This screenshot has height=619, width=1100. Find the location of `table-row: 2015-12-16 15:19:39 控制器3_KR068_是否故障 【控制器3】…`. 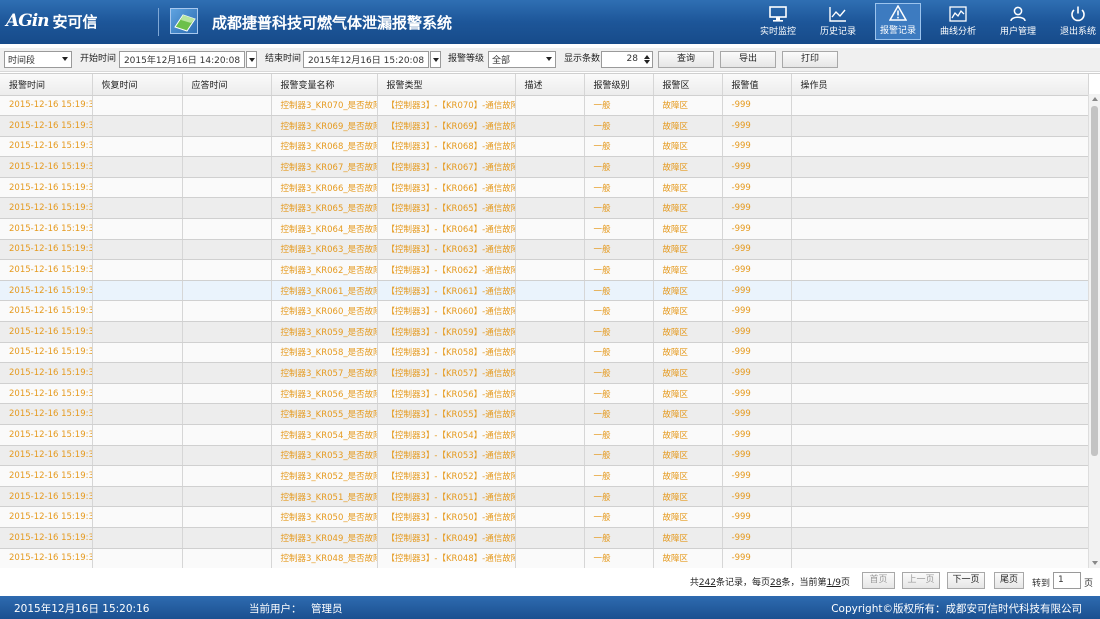

table-row: 2015-12-16 15:19:39 控制器3_KR068_是否故障 【控制器3】… is located at coordinates (544, 147).